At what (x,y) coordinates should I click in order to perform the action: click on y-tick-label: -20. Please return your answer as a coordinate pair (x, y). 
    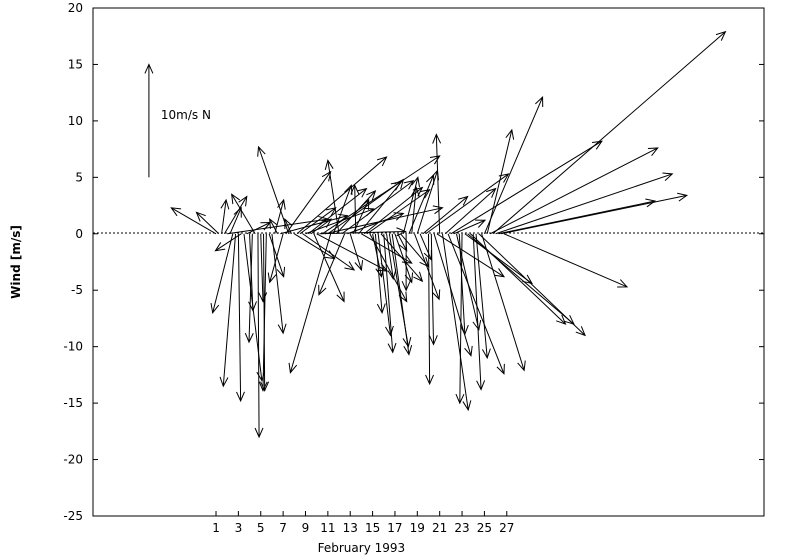
    Looking at the image, I should click on (73, 460).